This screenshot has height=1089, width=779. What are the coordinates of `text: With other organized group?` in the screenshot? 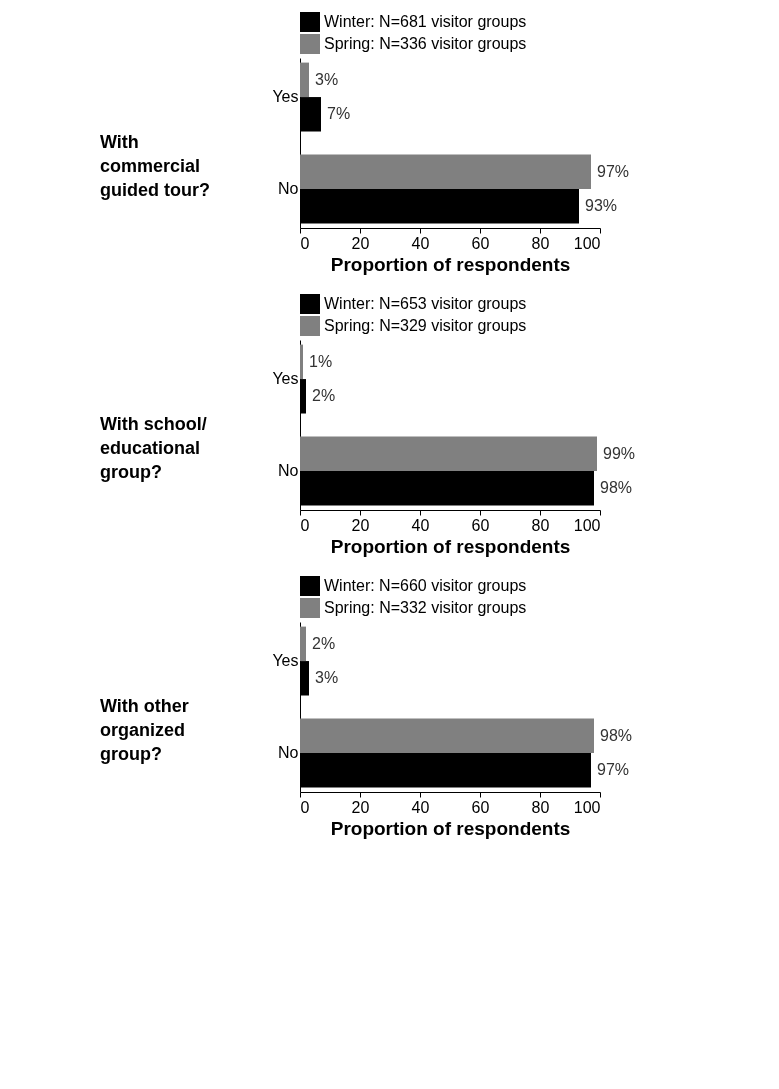 It's located at (144, 730).